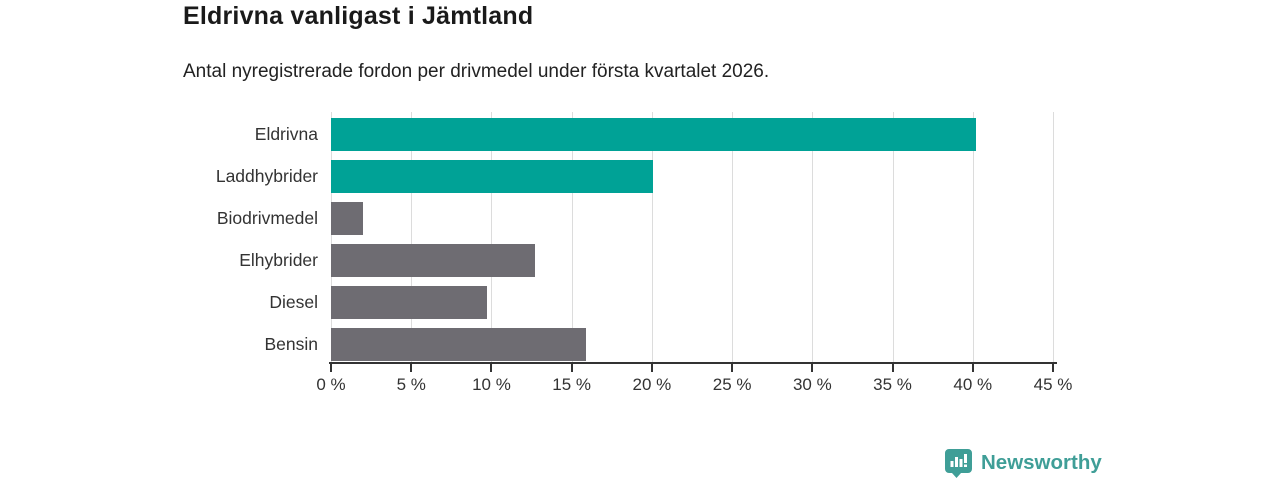 This screenshot has height=480, width=1280. Describe the element at coordinates (459, 344) in the screenshot. I see `bar-bensin` at that location.